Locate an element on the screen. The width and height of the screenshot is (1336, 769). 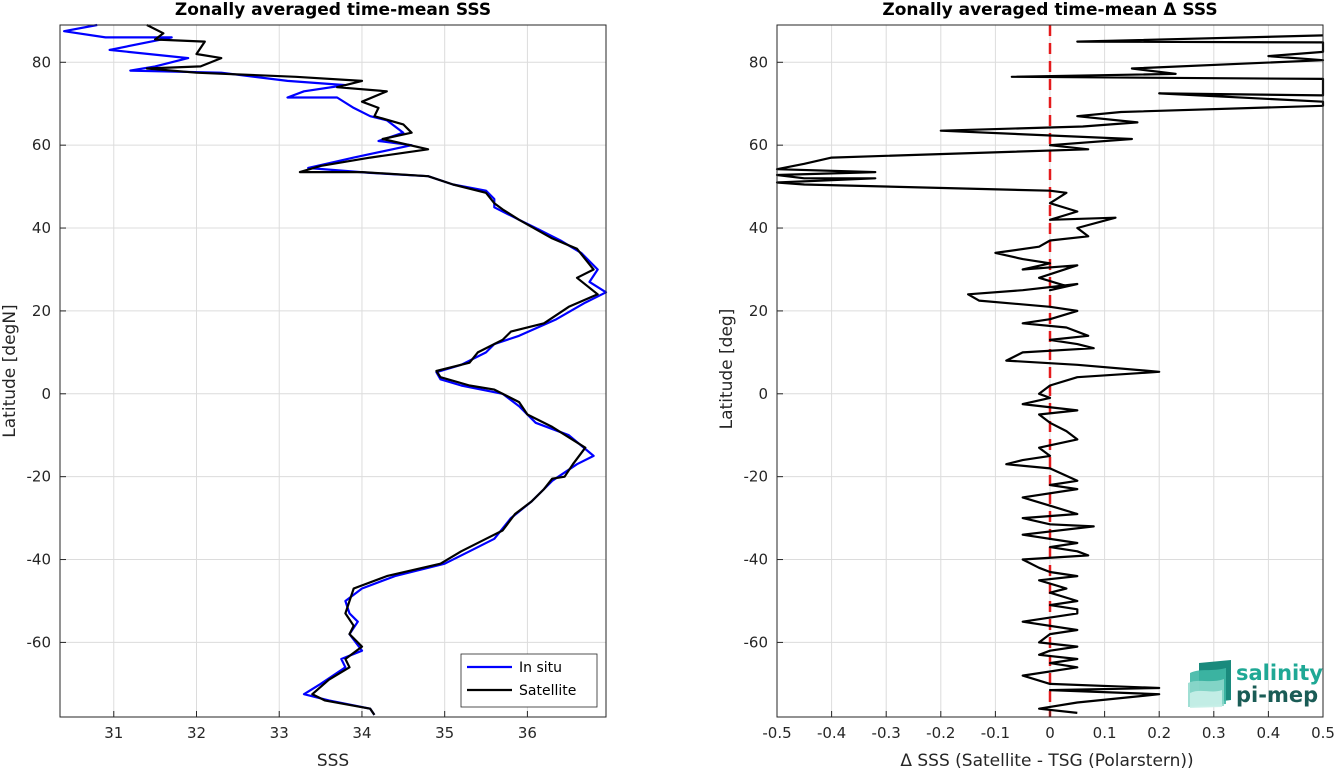
left-y-axis-label: Latitude [degN] is located at coordinates (10, 370).